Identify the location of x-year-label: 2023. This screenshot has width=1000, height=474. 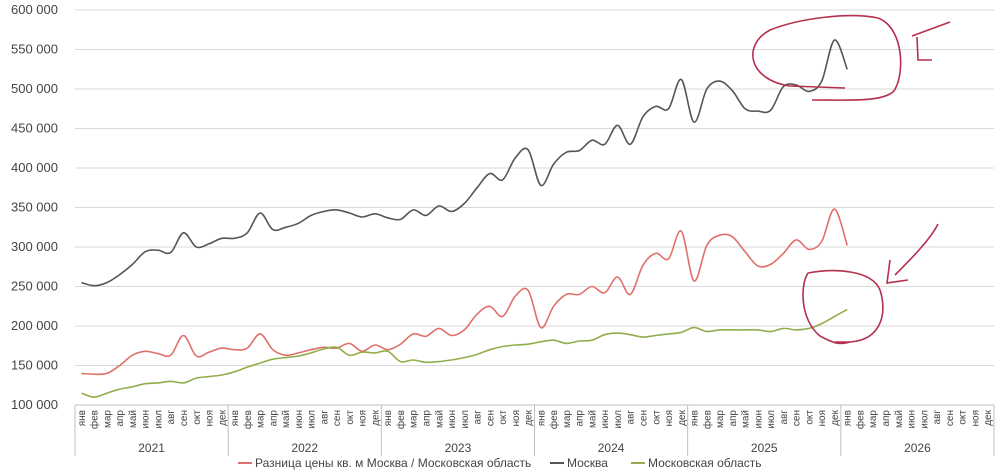
(458, 448).